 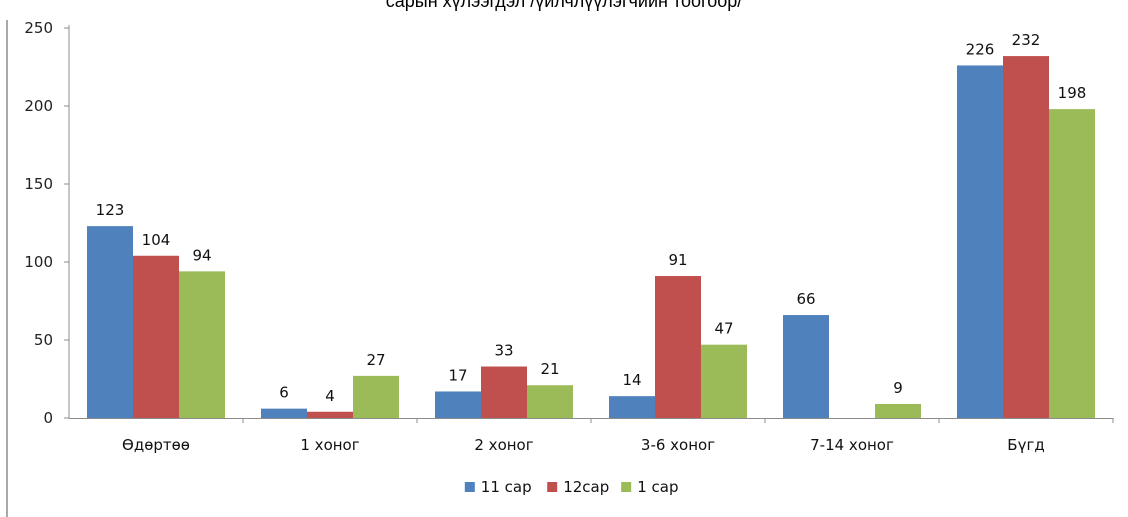 I want to click on data-label: 6, so click(x=284, y=393).